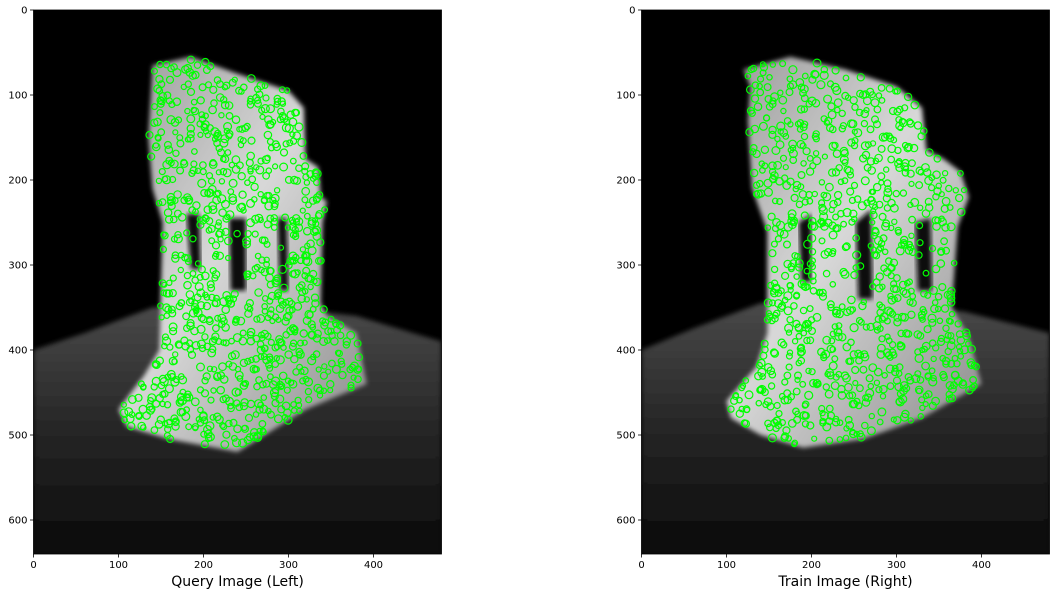 This screenshot has width=1056, height=596. I want to click on y-tick-label: 200, so click(17, 181).